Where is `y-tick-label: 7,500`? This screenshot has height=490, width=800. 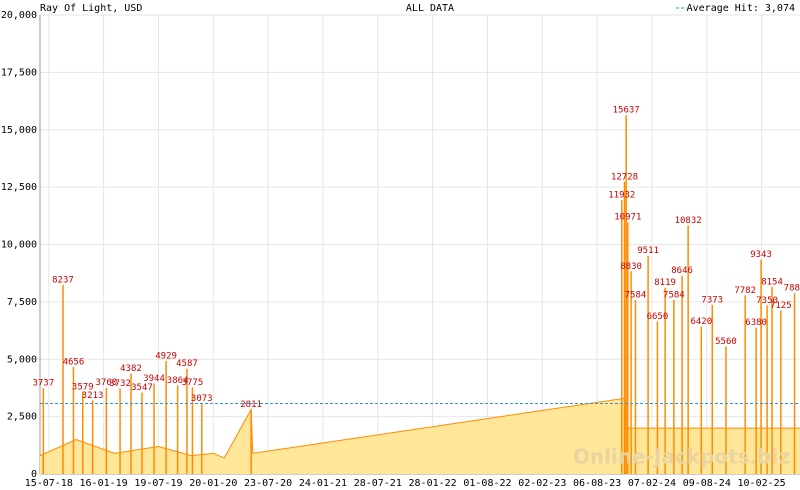
y-tick-label: 7,500 is located at coordinates (22, 302).